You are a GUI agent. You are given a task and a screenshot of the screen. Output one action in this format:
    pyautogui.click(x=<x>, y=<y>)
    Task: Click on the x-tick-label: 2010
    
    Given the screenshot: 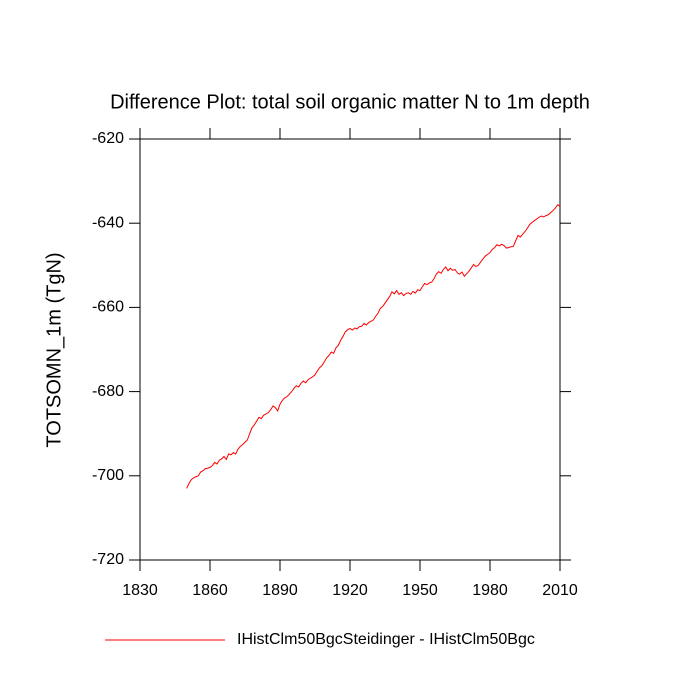 What is the action you would take?
    pyautogui.click(x=560, y=590)
    